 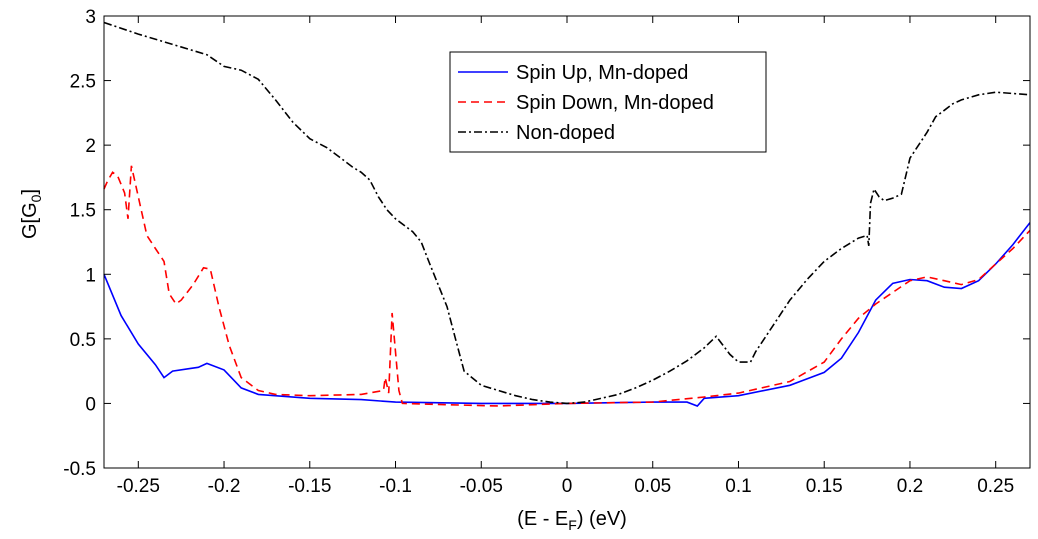 What do you see at coordinates (83, 82) in the screenshot?
I see `y-tick-label: 2.5` at bounding box center [83, 82].